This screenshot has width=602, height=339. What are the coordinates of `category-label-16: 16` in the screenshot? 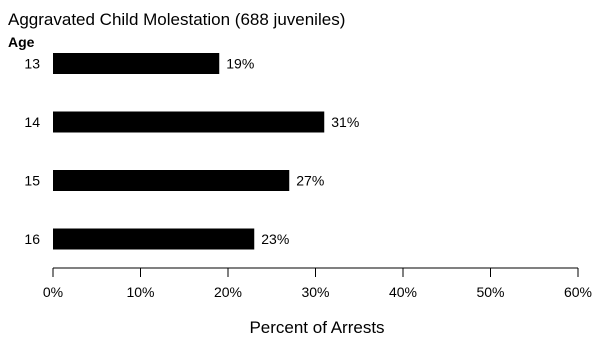 It's located at (32, 239).